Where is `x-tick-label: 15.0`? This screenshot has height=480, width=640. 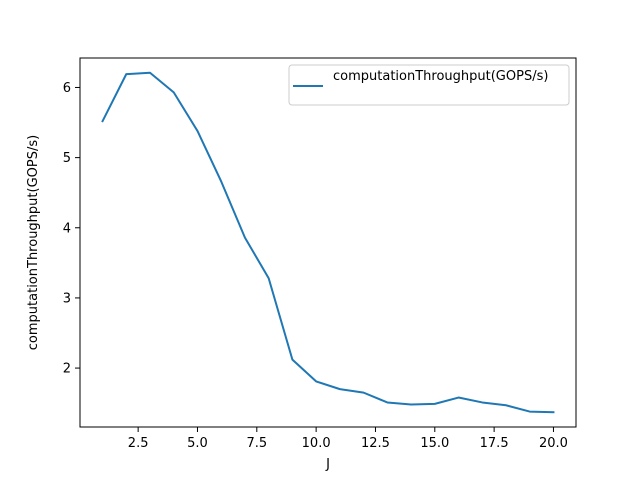 x-tick-label: 15.0 is located at coordinates (434, 443).